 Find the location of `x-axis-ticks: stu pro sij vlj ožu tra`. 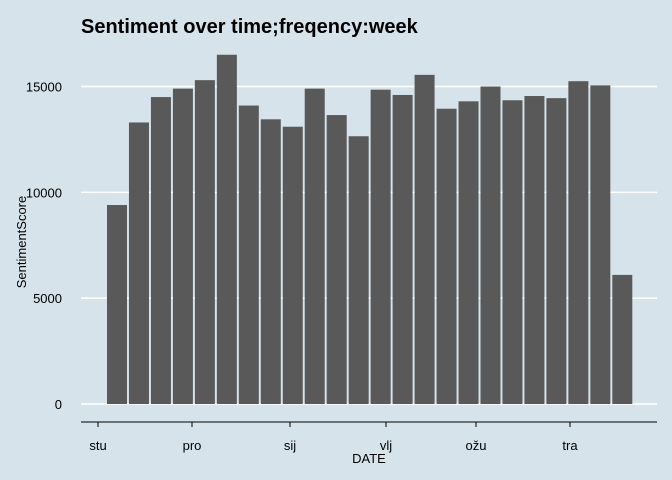

x-axis-ticks: stu pro sij vlj ožu tra is located at coordinates (333, 437).